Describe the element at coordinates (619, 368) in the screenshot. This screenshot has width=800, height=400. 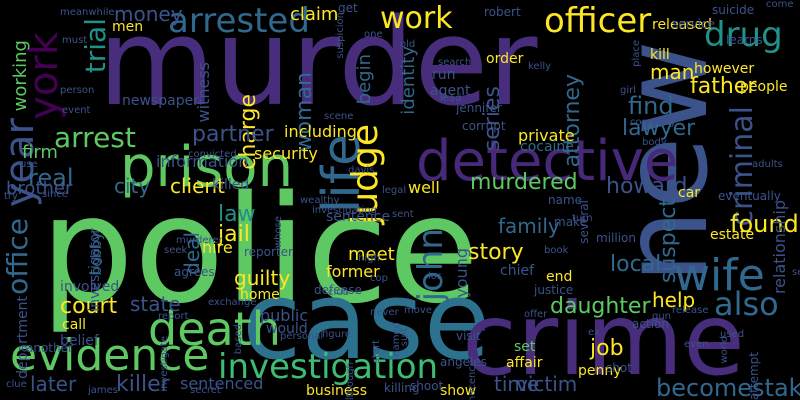
I see `word: shot` at that location.